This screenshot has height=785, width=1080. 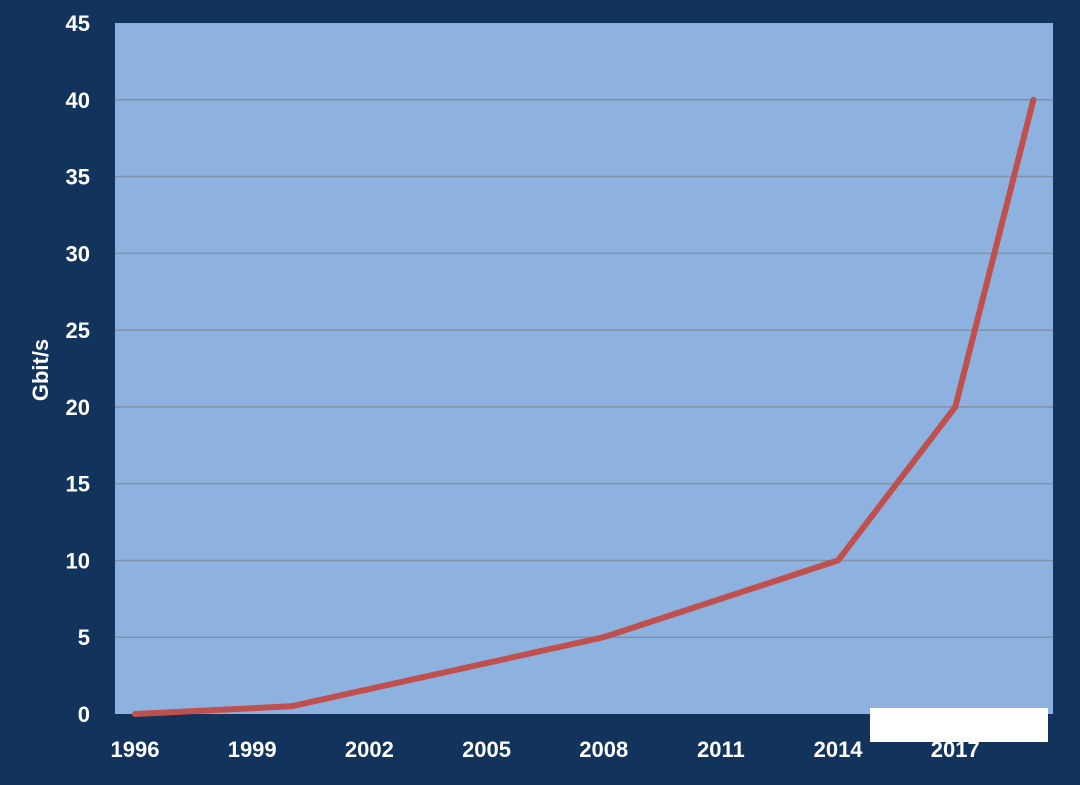 I want to click on x-tick-label: 2011, so click(x=721, y=749).